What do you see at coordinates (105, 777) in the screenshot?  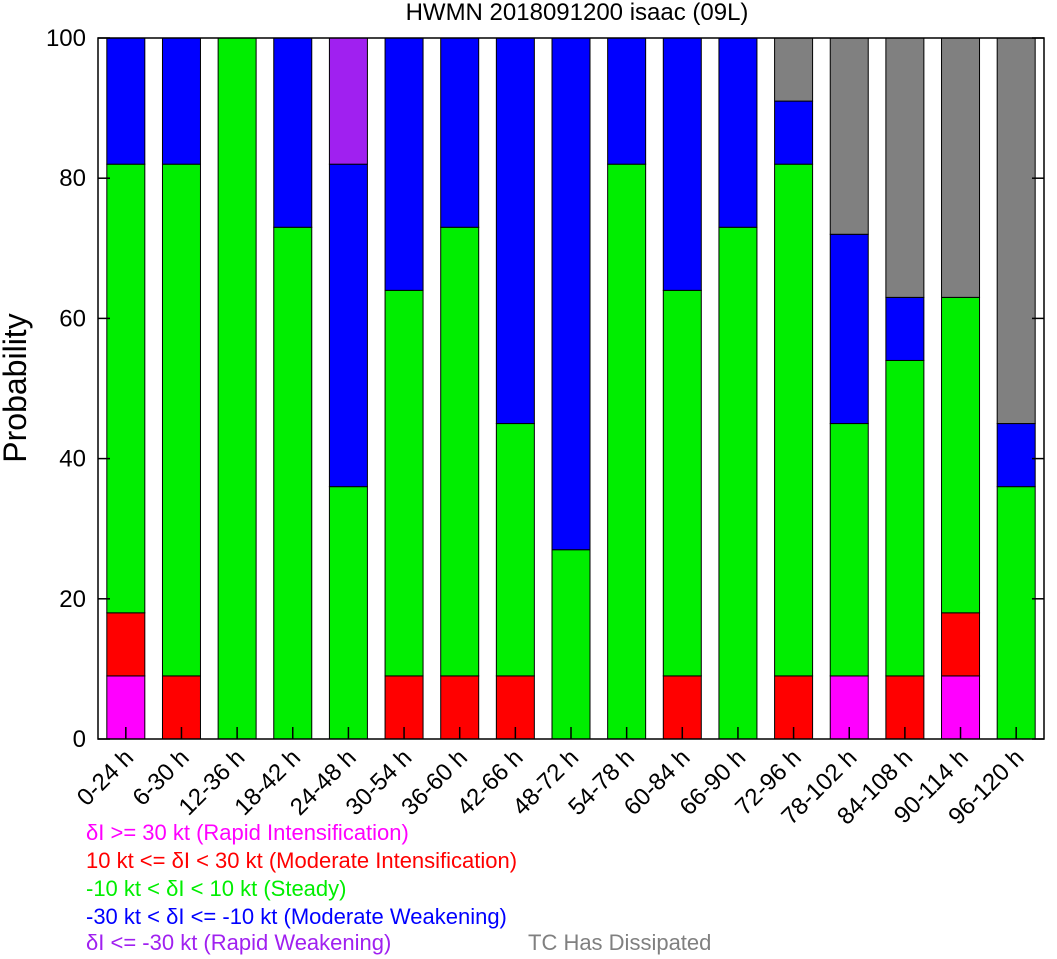 I see `x-tick-label: 0-24 h` at bounding box center [105, 777].